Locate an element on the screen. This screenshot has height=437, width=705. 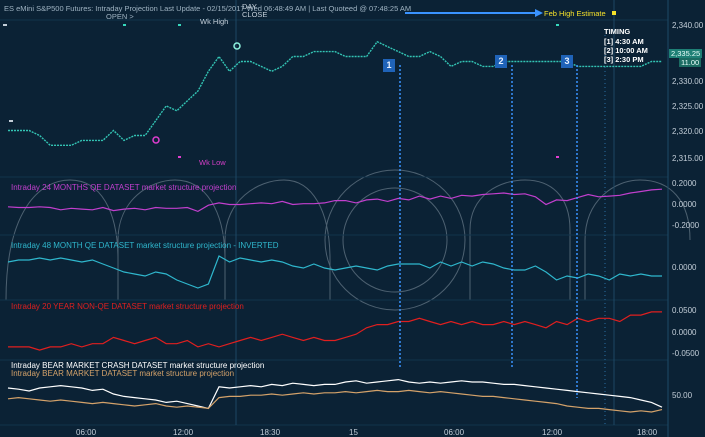
feb-high-label: Feb High Estimate is located at coordinates (575, 13).